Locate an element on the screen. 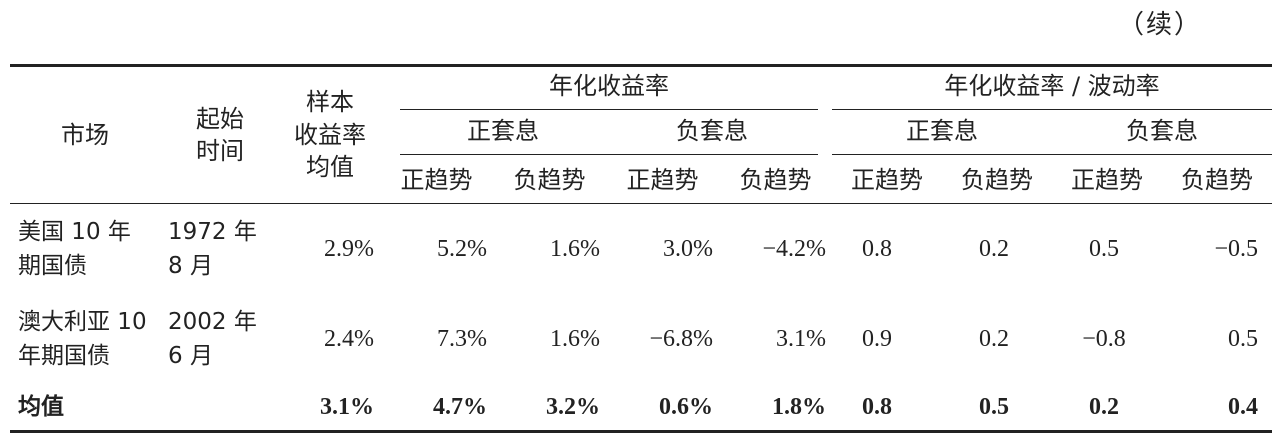  cell-value: 3.2% is located at coordinates (549, 408).